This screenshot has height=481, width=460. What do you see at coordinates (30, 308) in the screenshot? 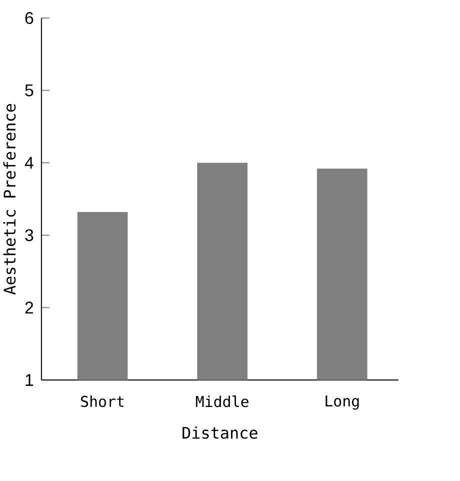
I see `y-tick-label: 2` at bounding box center [30, 308].